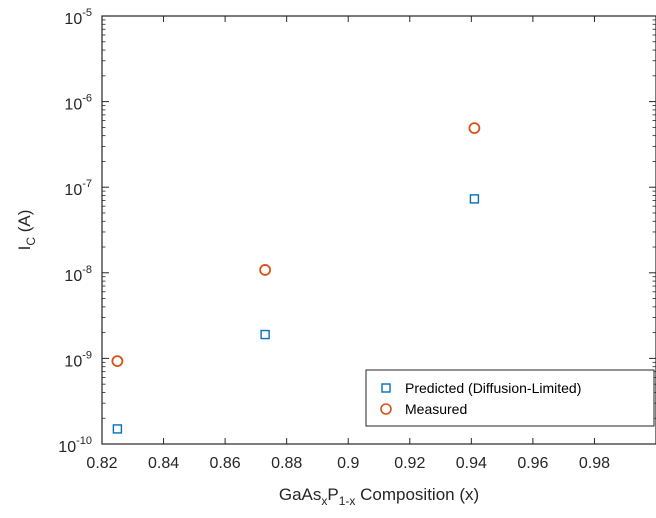 The width and height of the screenshot is (656, 518). I want to click on x-tick-label: 0.94, so click(471, 463).